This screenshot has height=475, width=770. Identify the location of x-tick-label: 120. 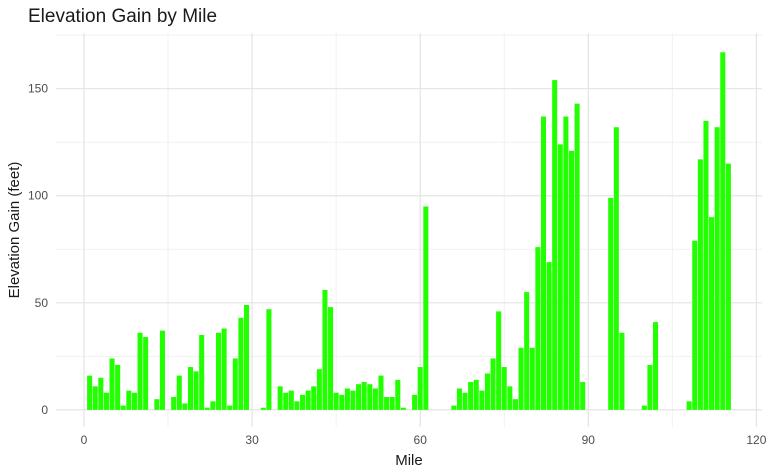
(756, 440).